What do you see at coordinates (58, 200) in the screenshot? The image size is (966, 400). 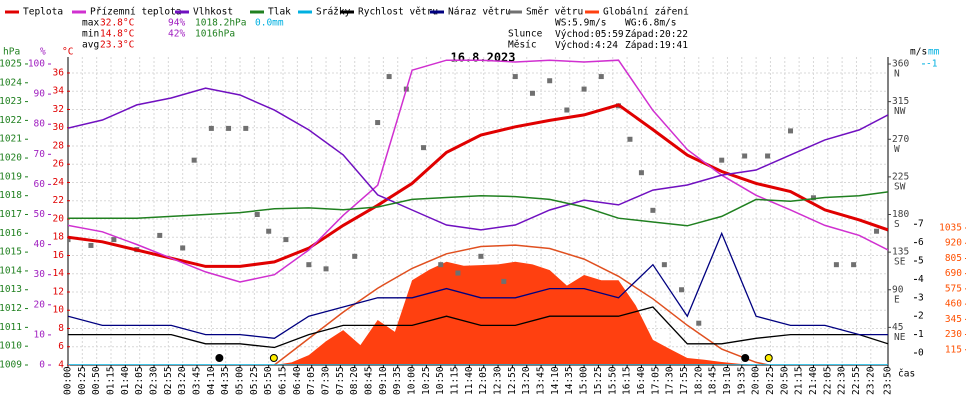 I see `y-tick-label: 22` at bounding box center [58, 200].